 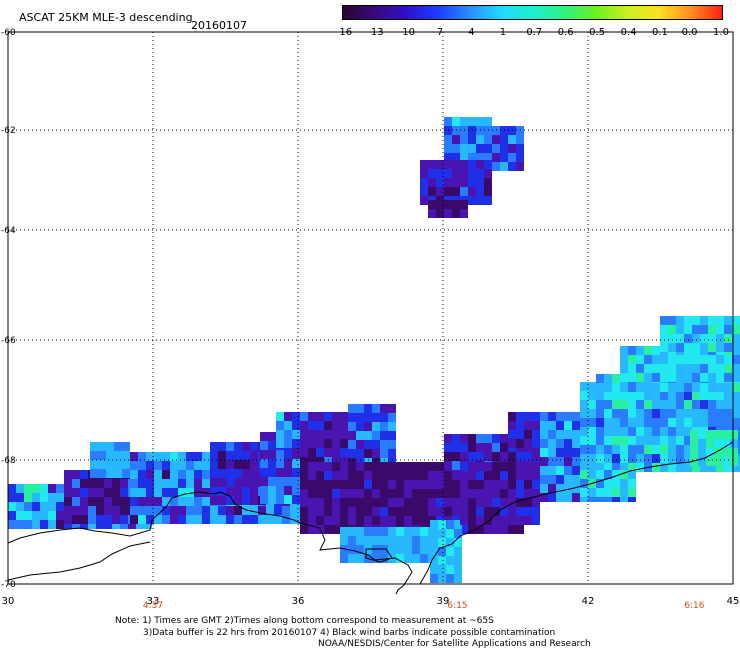 What do you see at coordinates (733, 601) in the screenshot?
I see `x-tick-label: 45` at bounding box center [733, 601].